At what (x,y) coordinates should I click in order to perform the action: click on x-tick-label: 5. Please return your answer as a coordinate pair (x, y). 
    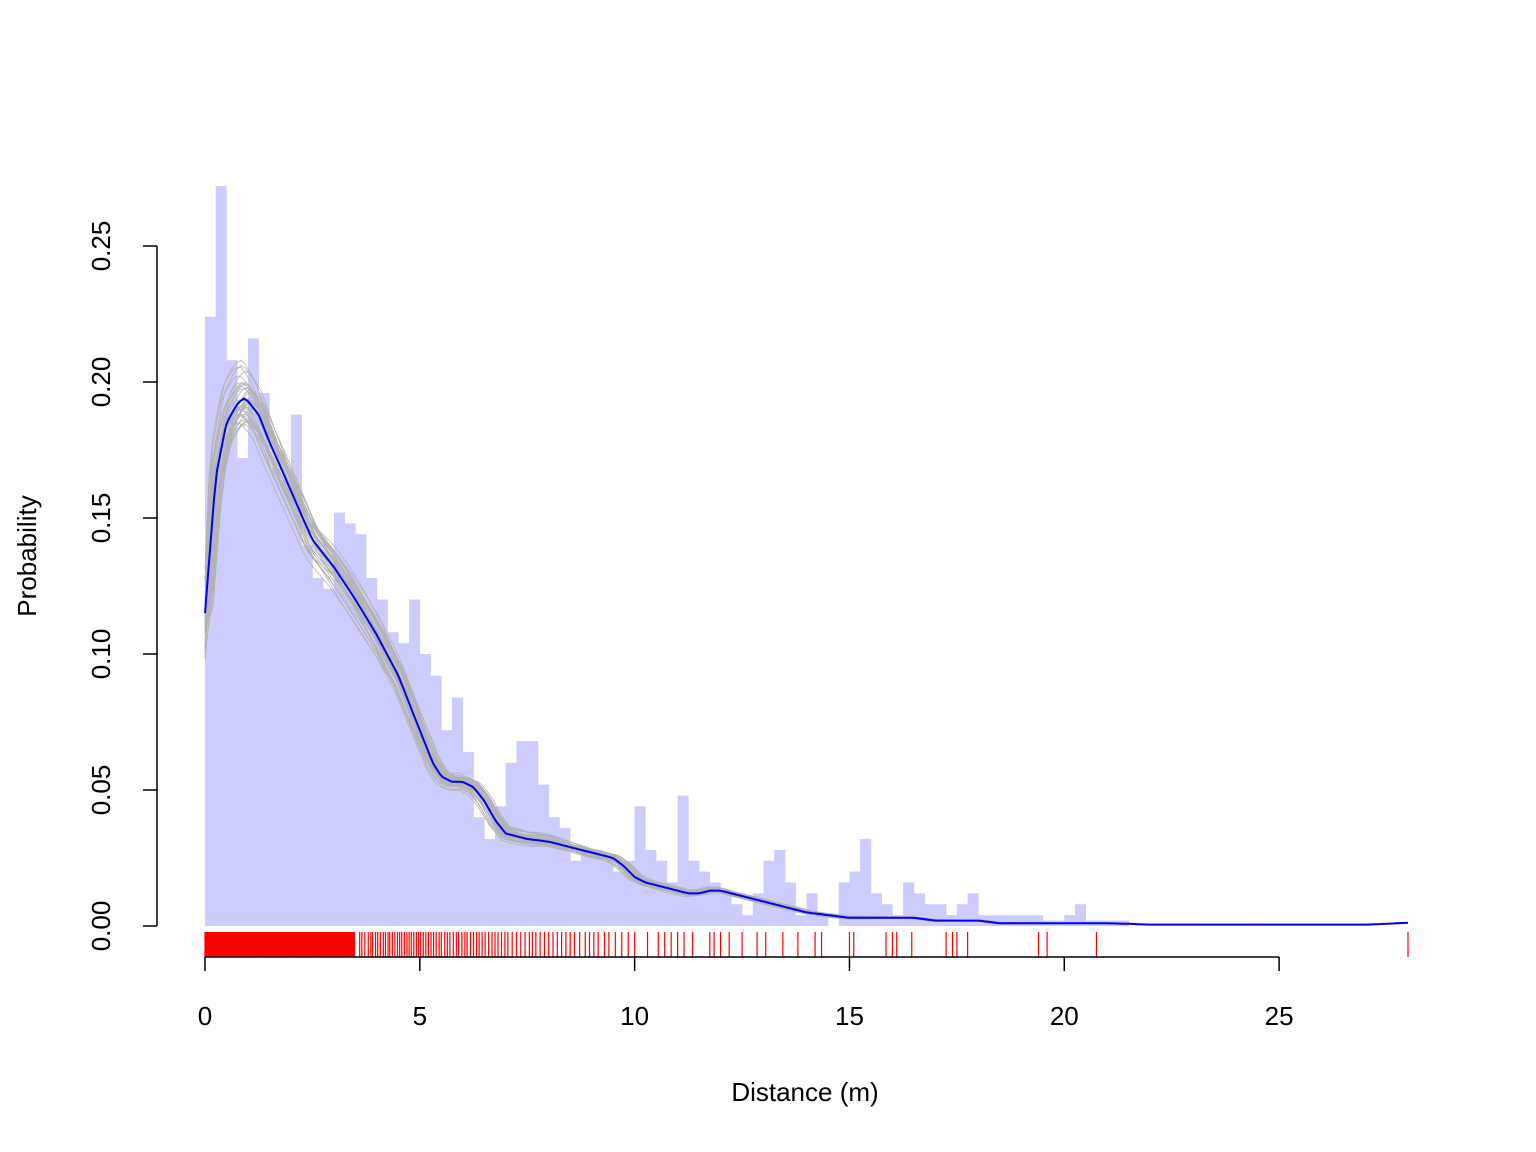
    Looking at the image, I should click on (420, 1016).